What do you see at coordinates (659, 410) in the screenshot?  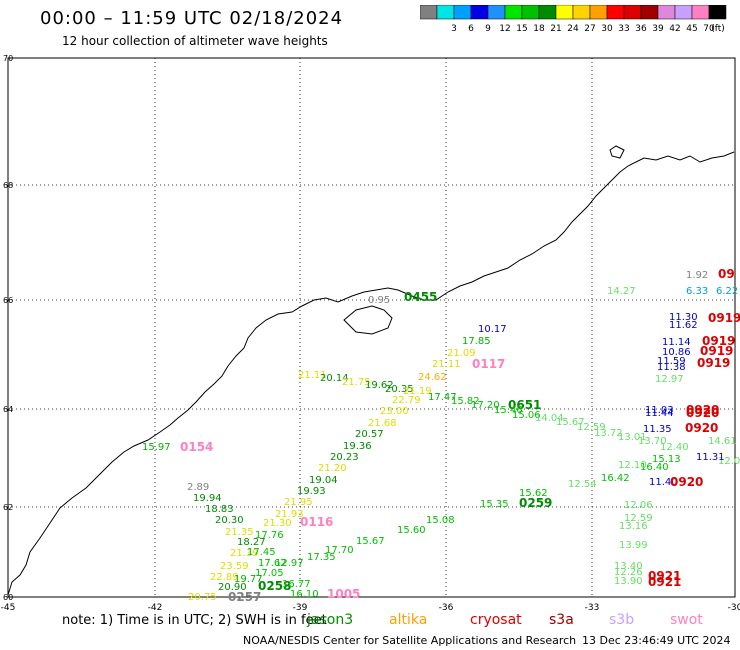 I see `wave-height-label: 11.03` at bounding box center [659, 410].